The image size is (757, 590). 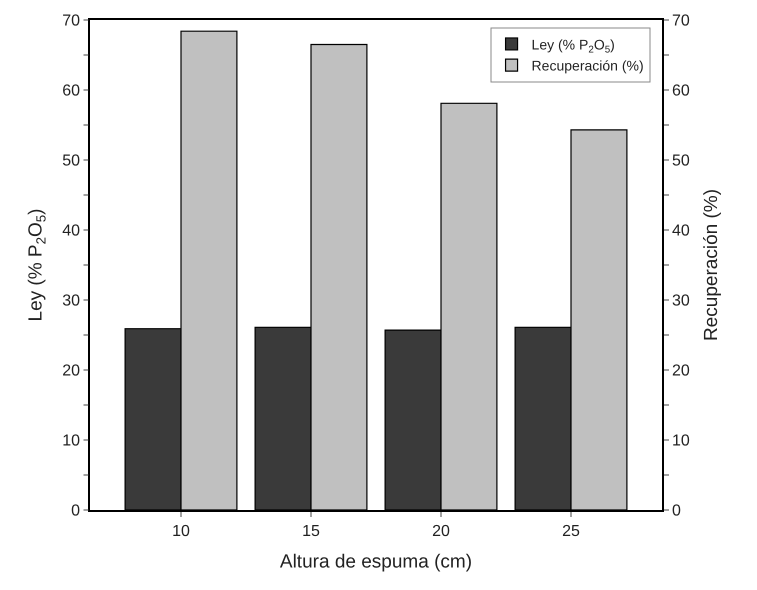 What do you see at coordinates (681, 161) in the screenshot?
I see `y2-tick-label: 50` at bounding box center [681, 161].